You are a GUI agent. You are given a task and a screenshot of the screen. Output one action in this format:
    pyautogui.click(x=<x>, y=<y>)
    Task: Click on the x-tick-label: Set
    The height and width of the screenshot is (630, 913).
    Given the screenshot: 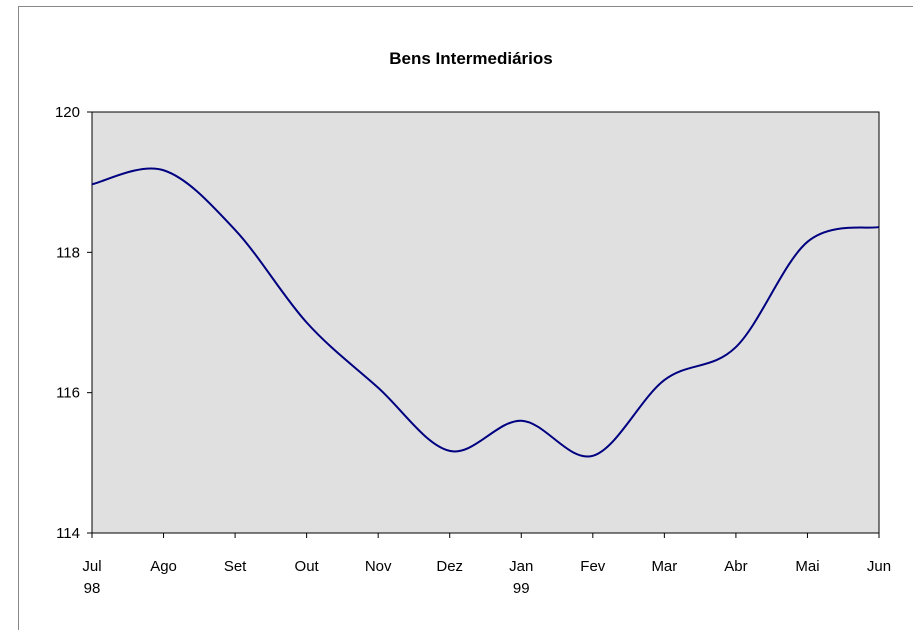 What is the action you would take?
    pyautogui.click(x=235, y=566)
    